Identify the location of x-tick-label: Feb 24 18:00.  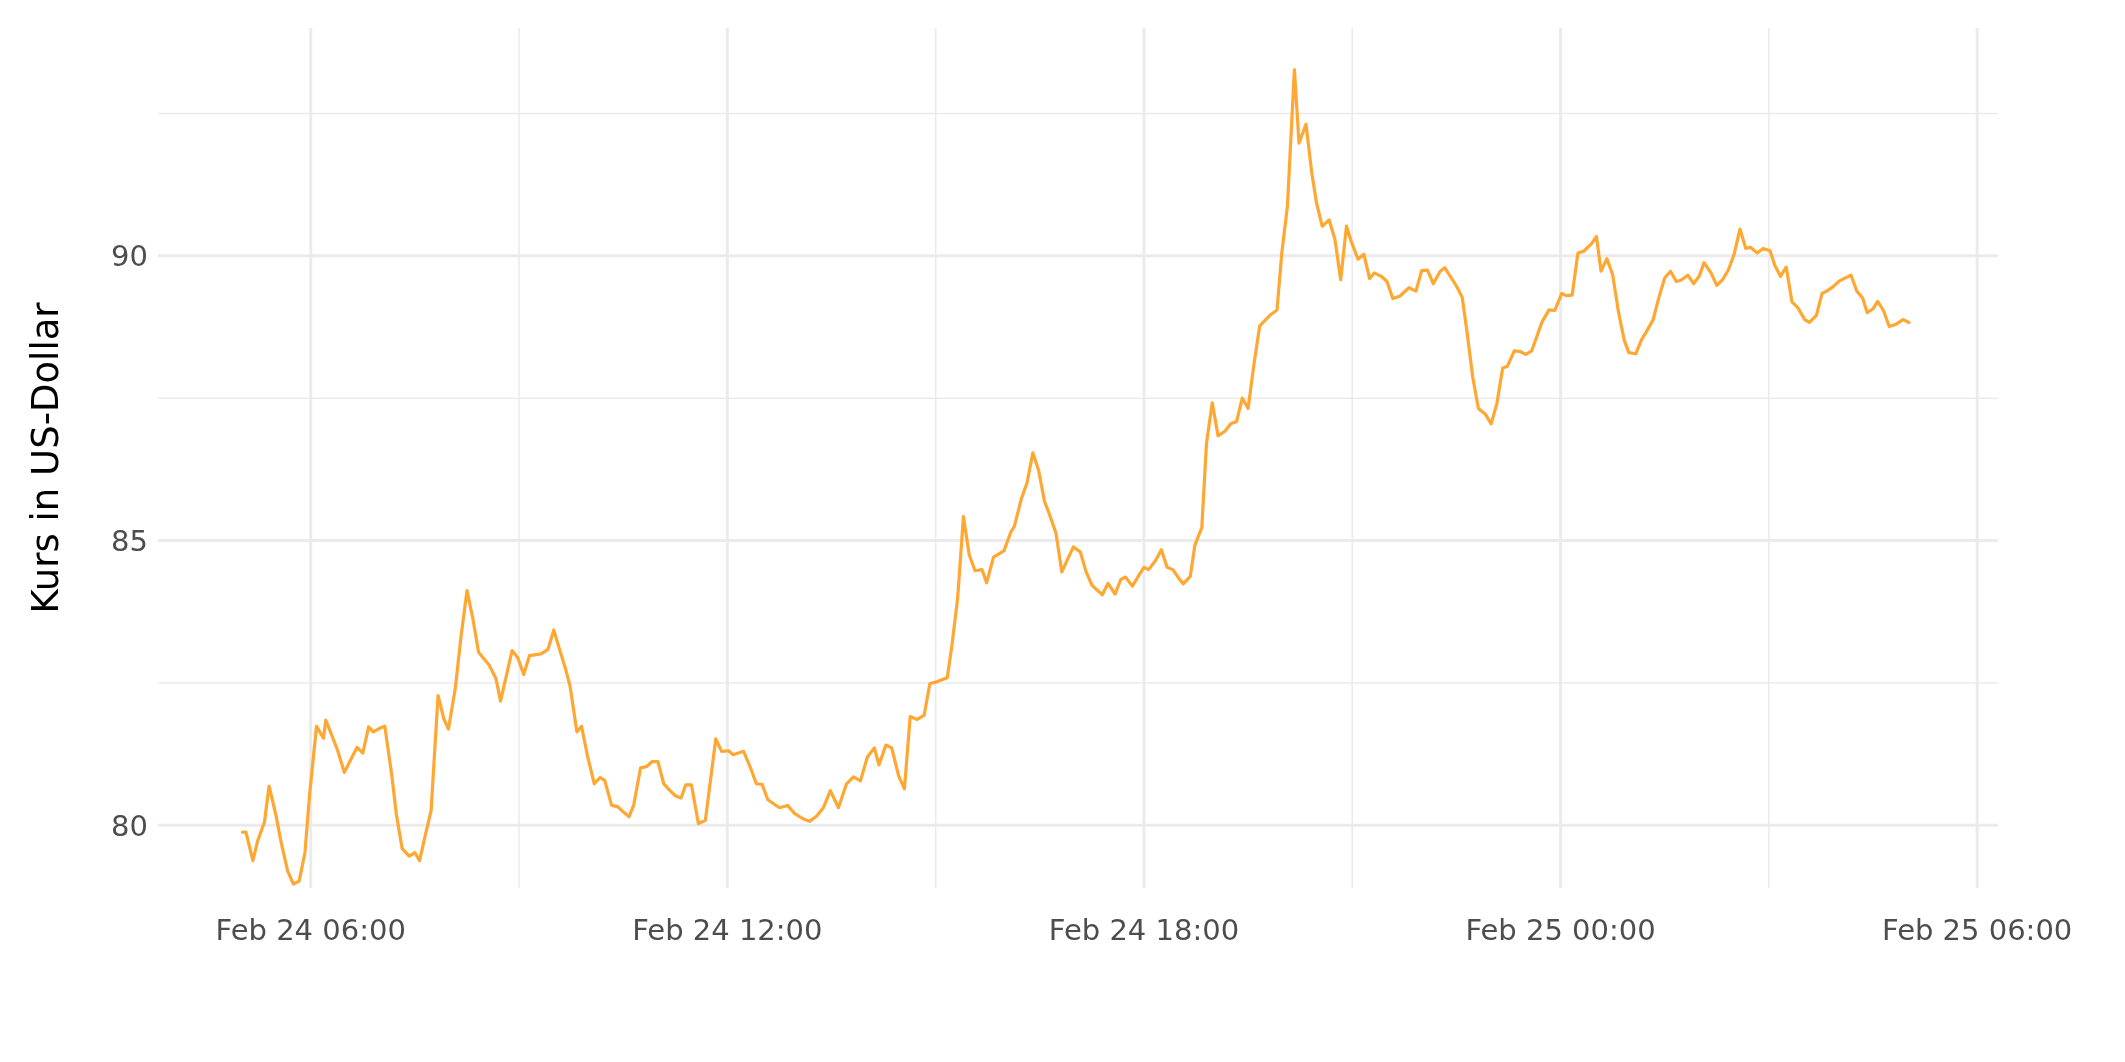
(1144, 930).